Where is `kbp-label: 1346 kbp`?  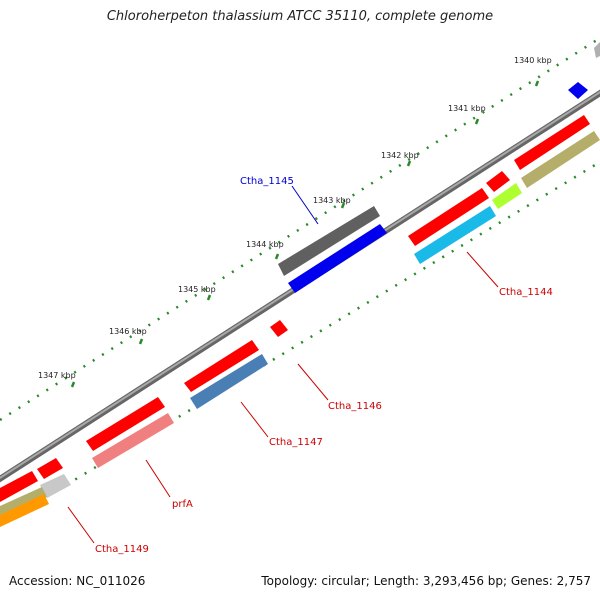 kbp-label: 1346 kbp is located at coordinates (128, 331).